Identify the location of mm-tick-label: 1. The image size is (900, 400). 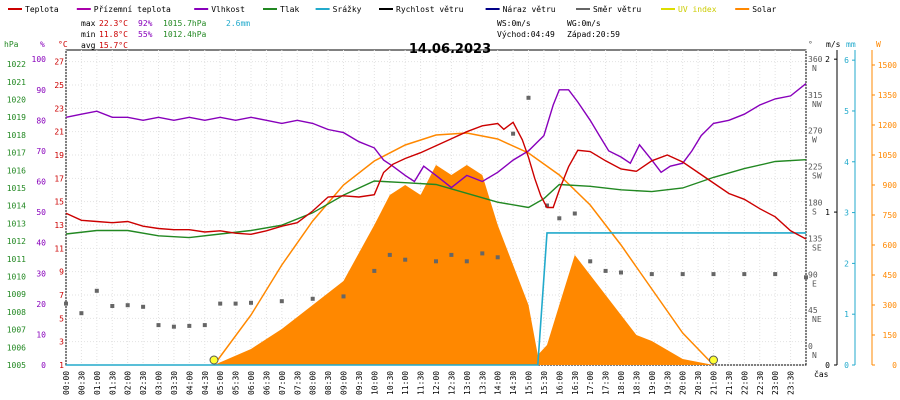
(846, 314).